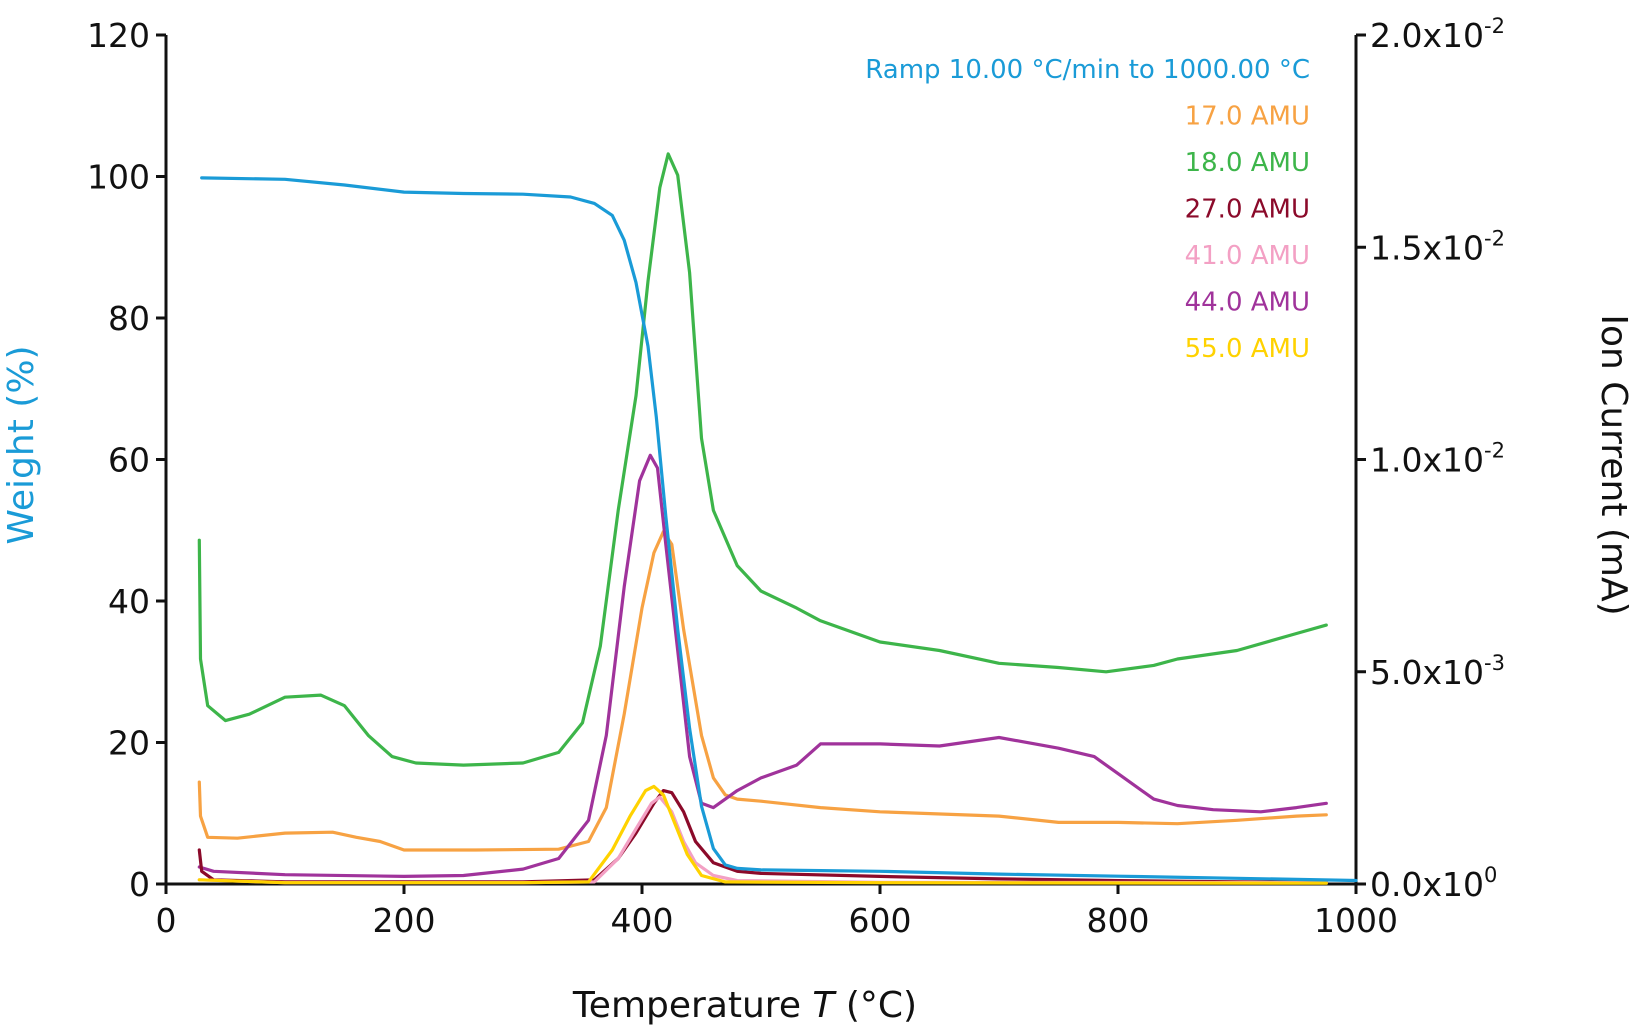  I want to click on right-y-tick-label: 5.0x10⁻³, so click(1437, 671).